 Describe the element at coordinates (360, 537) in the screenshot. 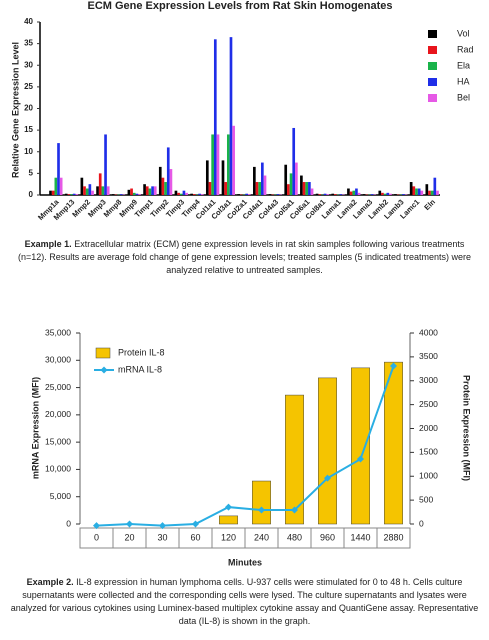

I see `x-tick-label: 1440` at that location.